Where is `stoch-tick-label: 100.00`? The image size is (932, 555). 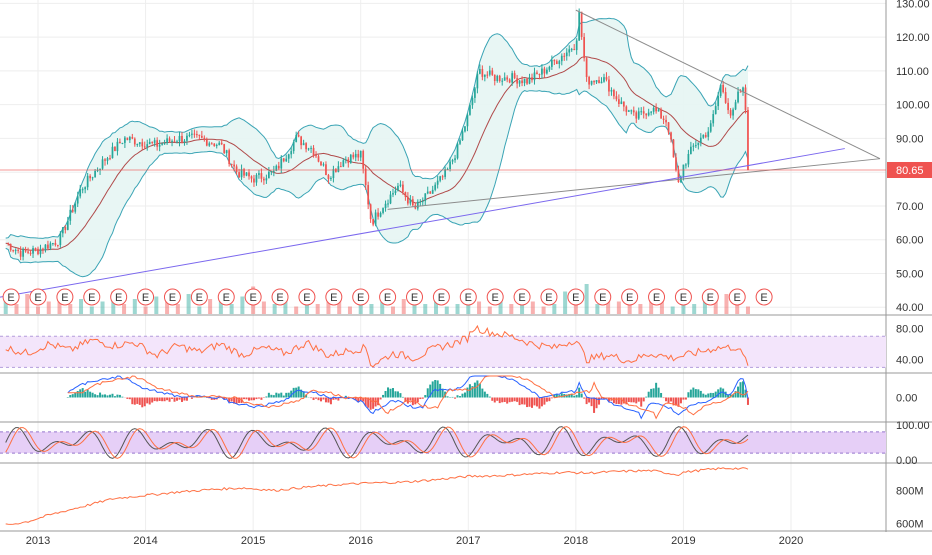
stoch-tick-label: 100.00 is located at coordinates (913, 426).